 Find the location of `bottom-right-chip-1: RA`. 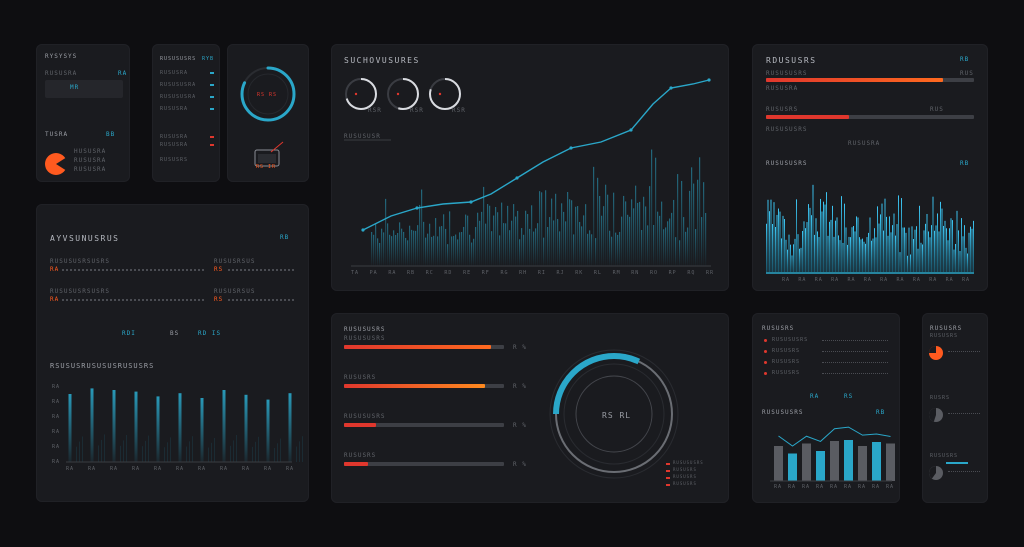

bottom-right-chip-1: RA is located at coordinates (815, 396).